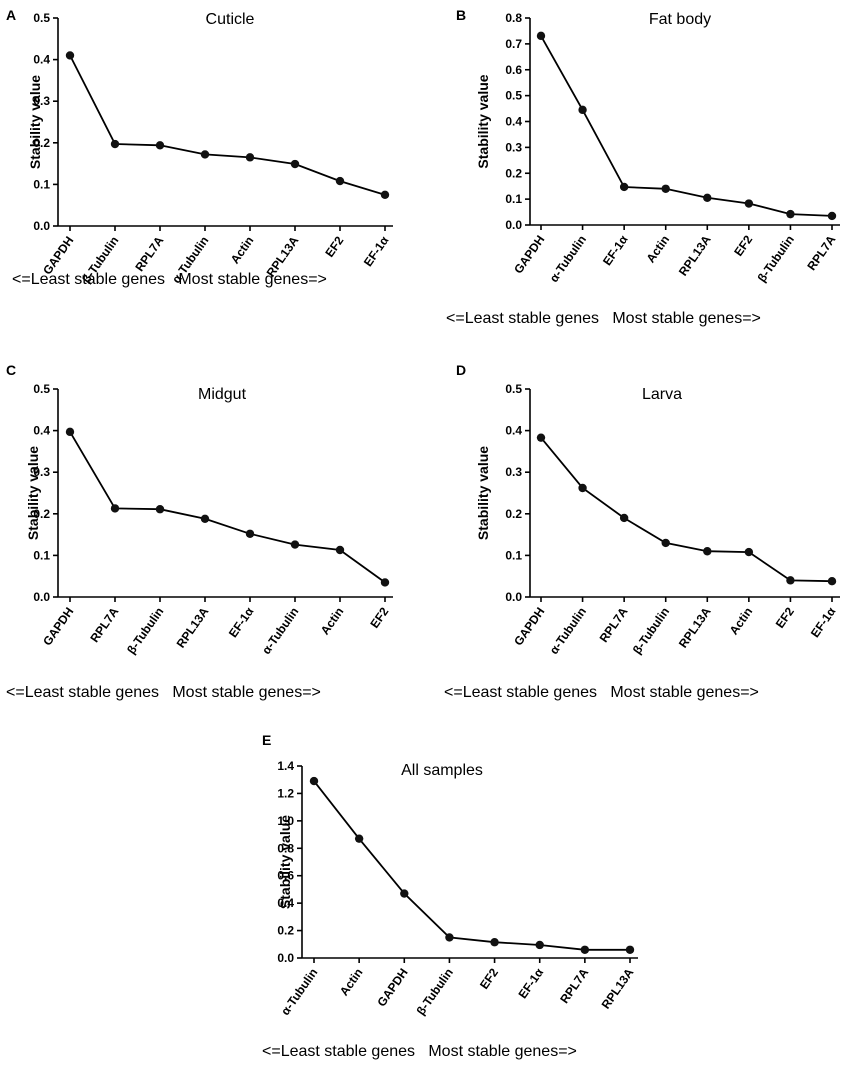 Image resolution: width=851 pixels, height=1065 pixels. I want to click on x-tick-label: GAPDH, so click(392, 988).